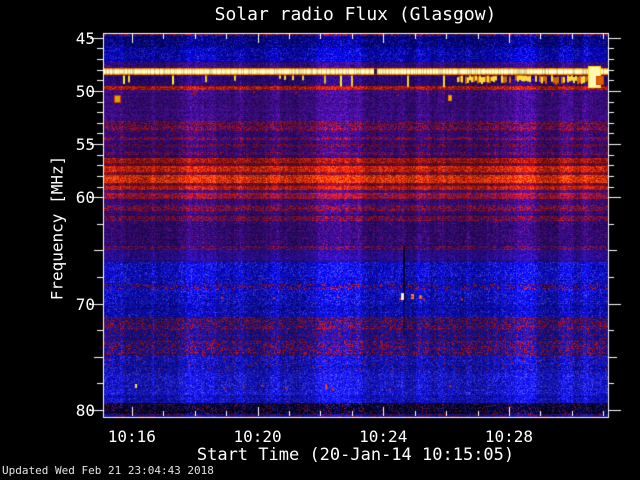 Image resolution: width=640 pixels, height=480 pixels. What do you see at coordinates (509, 436) in the screenshot?
I see `x-tick-label: 10:28` at bounding box center [509, 436].